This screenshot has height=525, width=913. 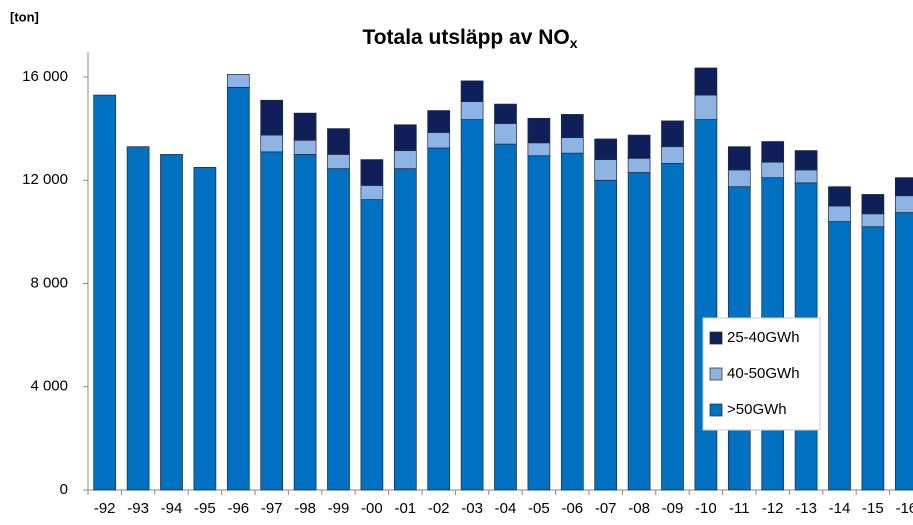 I want to click on y-tick-label: 8 000, so click(x=49, y=282).